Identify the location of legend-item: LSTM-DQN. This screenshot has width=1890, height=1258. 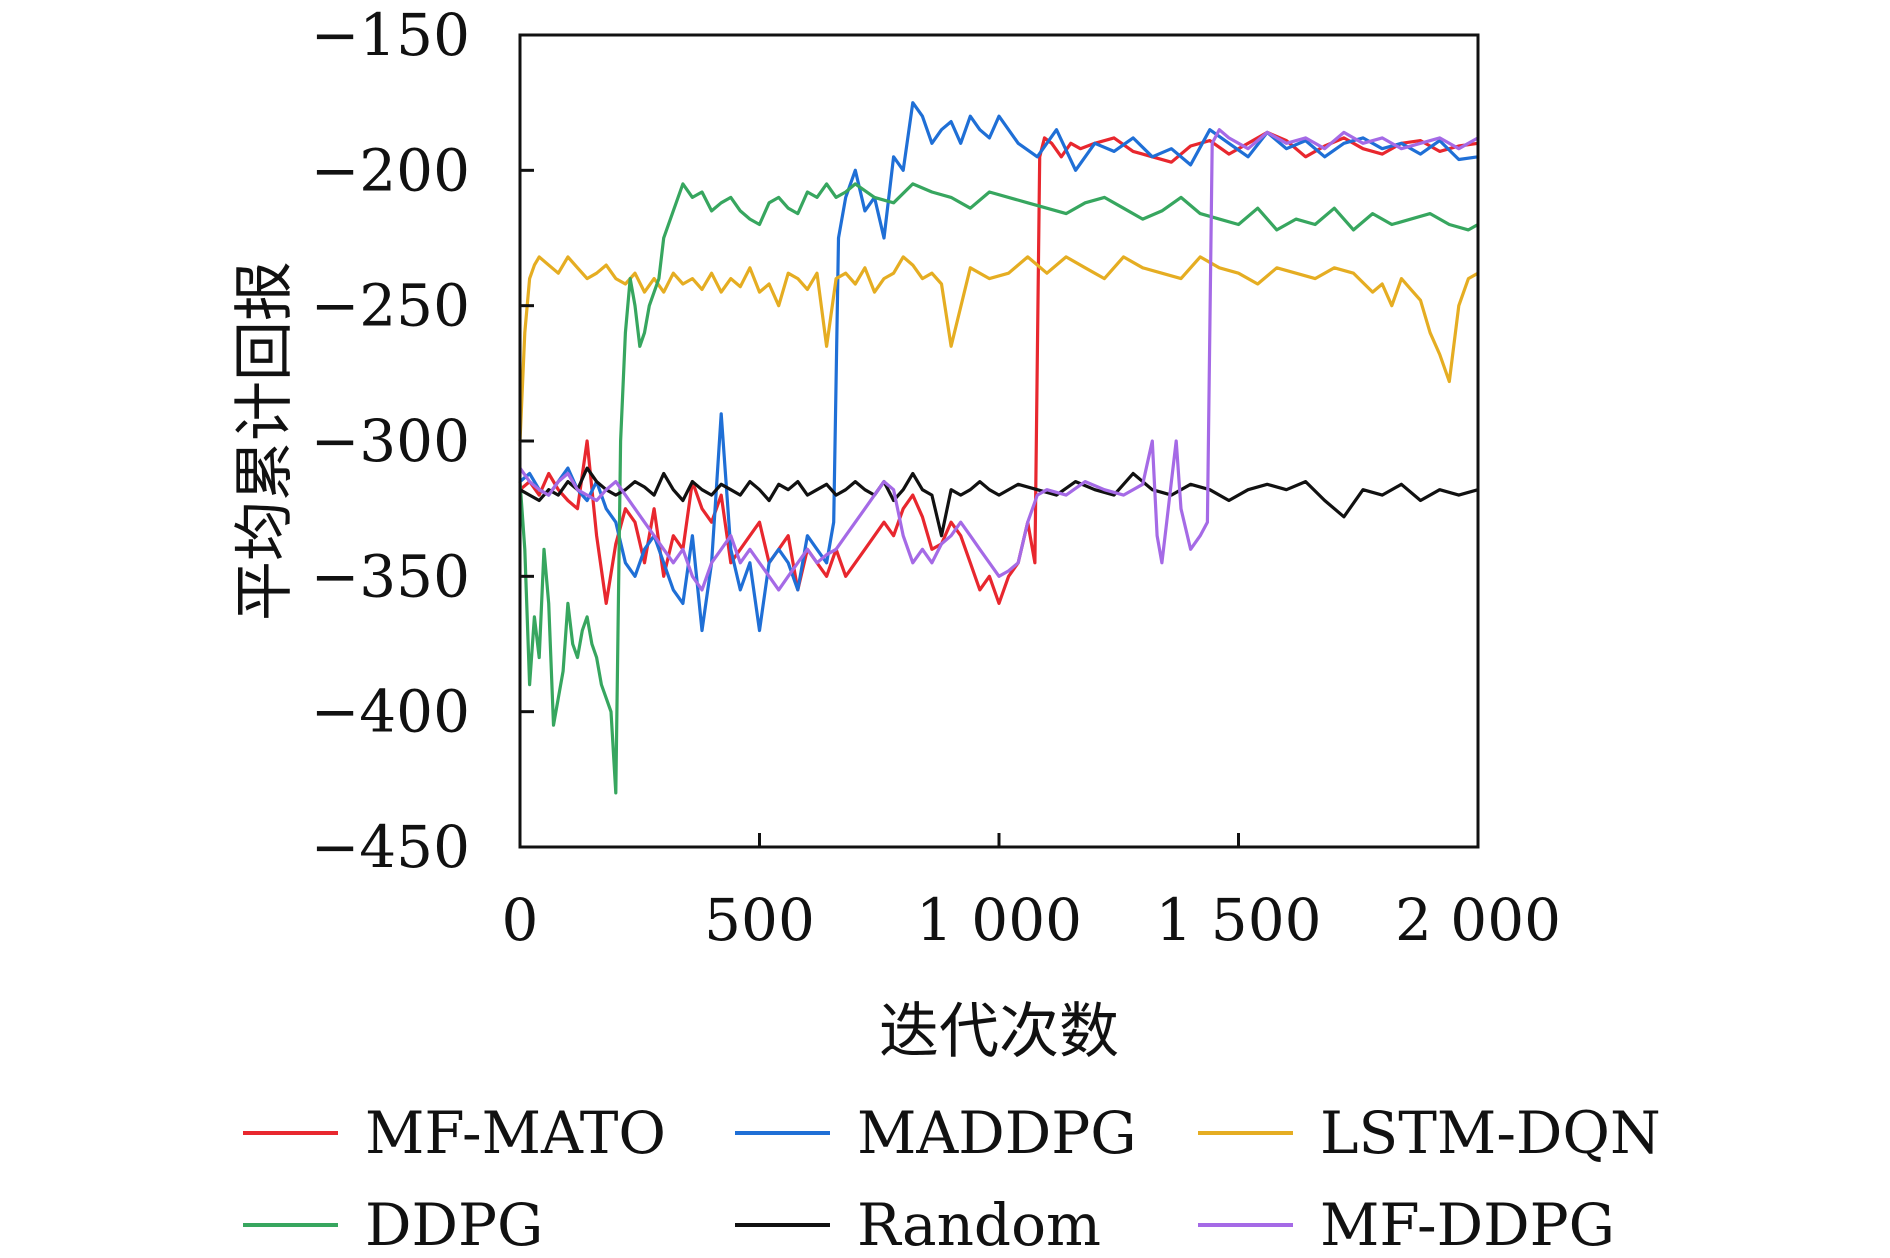
(1429, 1133).